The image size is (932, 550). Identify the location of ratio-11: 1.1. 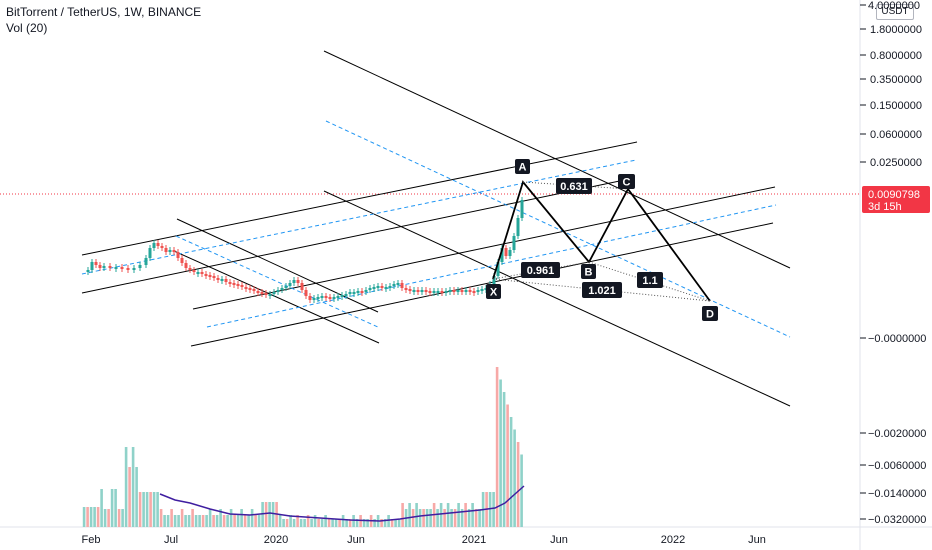
(650, 280).